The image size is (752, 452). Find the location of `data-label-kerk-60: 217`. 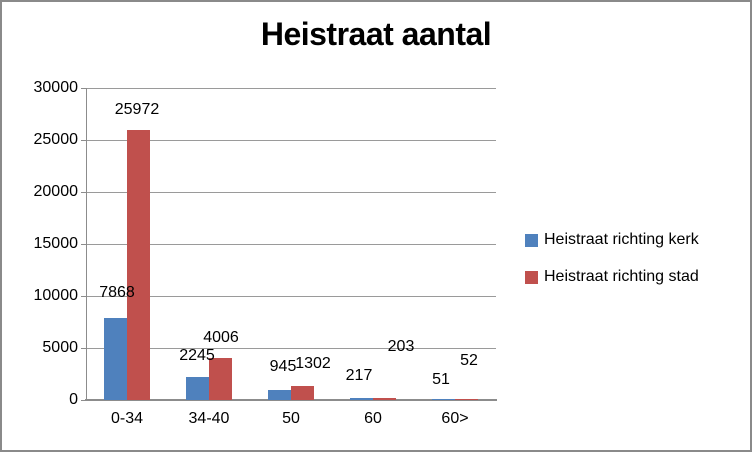

data-label-kerk-60: 217 is located at coordinates (359, 375).